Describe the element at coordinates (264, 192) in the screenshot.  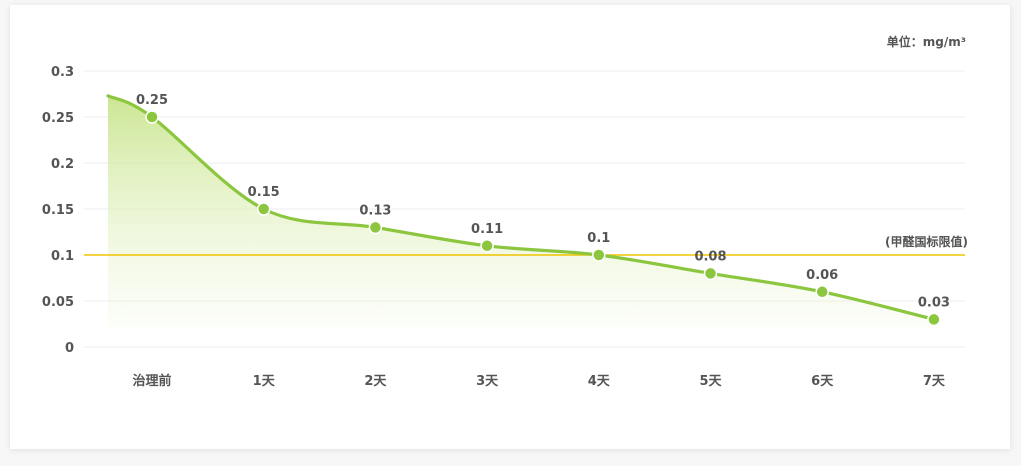
I see `data-label: 0.15` at that location.